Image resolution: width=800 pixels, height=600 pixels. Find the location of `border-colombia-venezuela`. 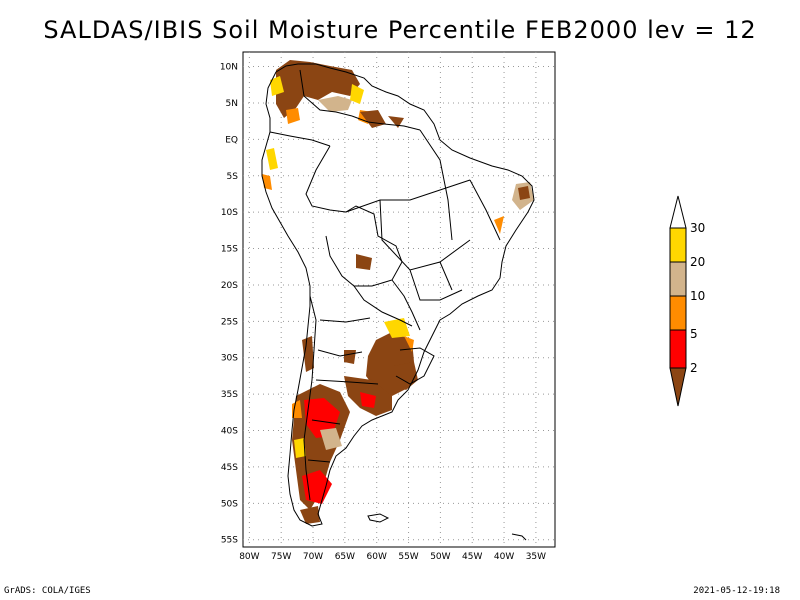

border-colombia-venezuela is located at coordinates (326, 93).